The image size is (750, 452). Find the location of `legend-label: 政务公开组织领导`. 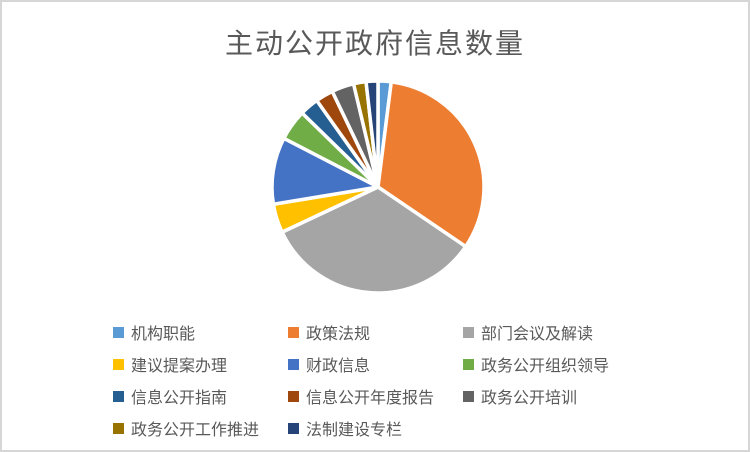

legend-label: 政务公开组织领导 is located at coordinates (545, 366).